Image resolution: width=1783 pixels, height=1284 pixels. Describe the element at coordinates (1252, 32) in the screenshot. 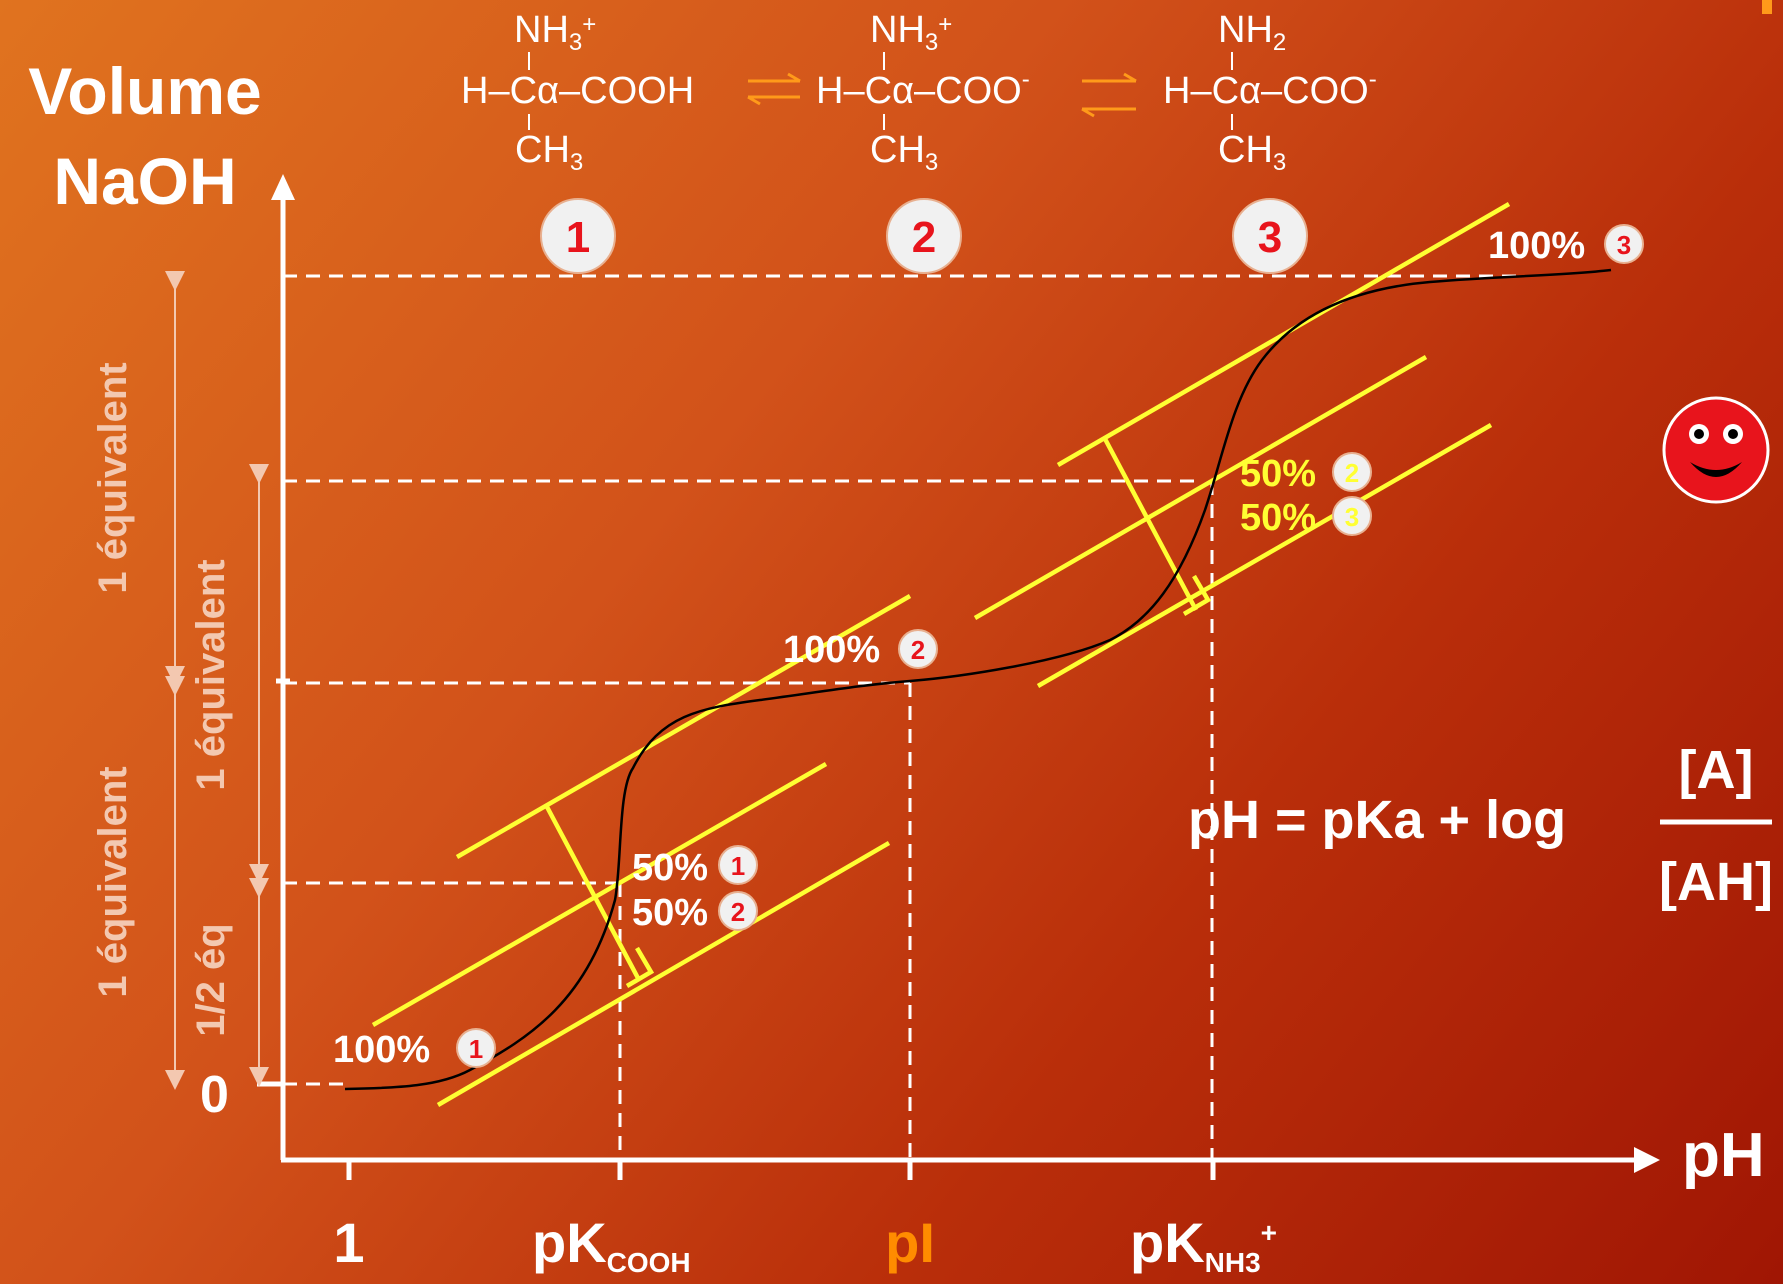

I see `svg-text: NH2` at that location.